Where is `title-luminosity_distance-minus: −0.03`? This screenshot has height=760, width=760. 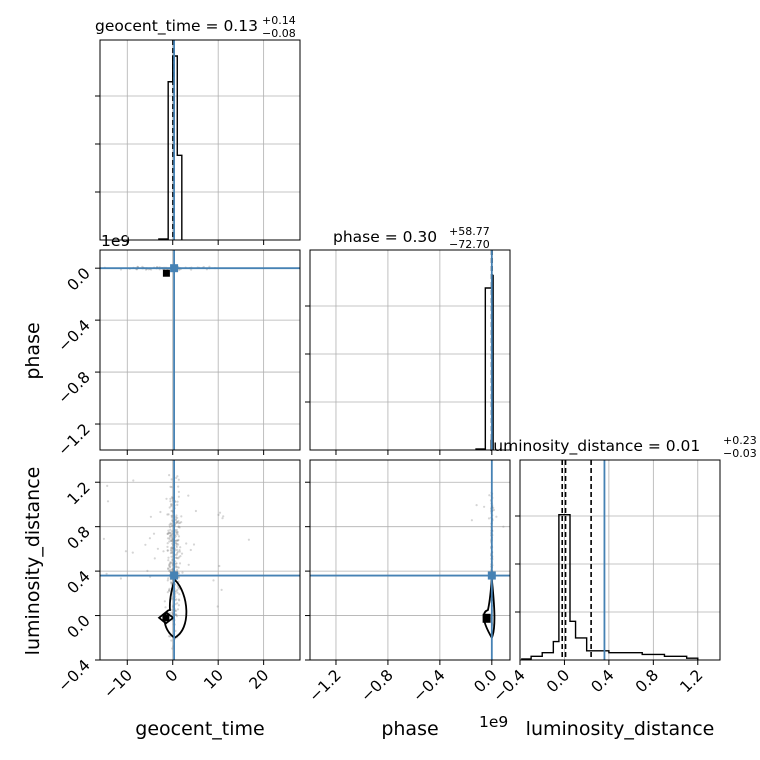
title-luminosity_distance-minus: −0.03 is located at coordinates (740, 453).